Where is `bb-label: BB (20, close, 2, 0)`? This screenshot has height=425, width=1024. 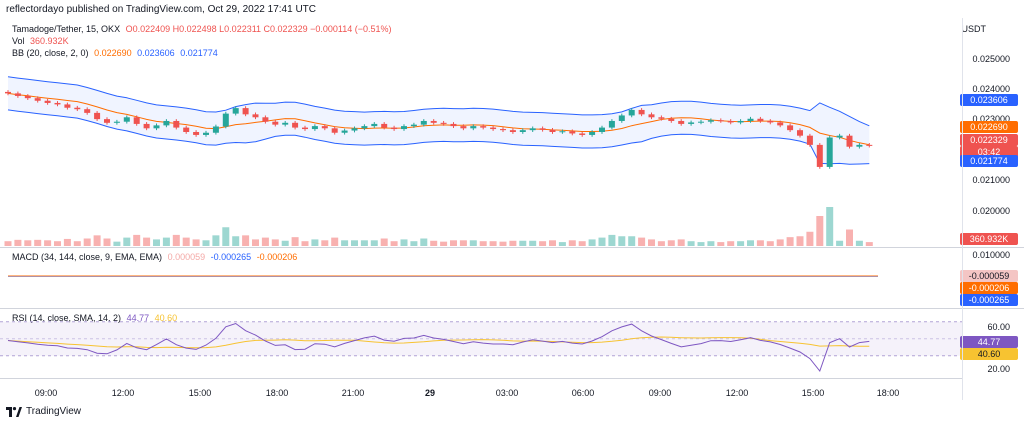 bb-label: BB (20, close, 2, 0) is located at coordinates (50, 53).